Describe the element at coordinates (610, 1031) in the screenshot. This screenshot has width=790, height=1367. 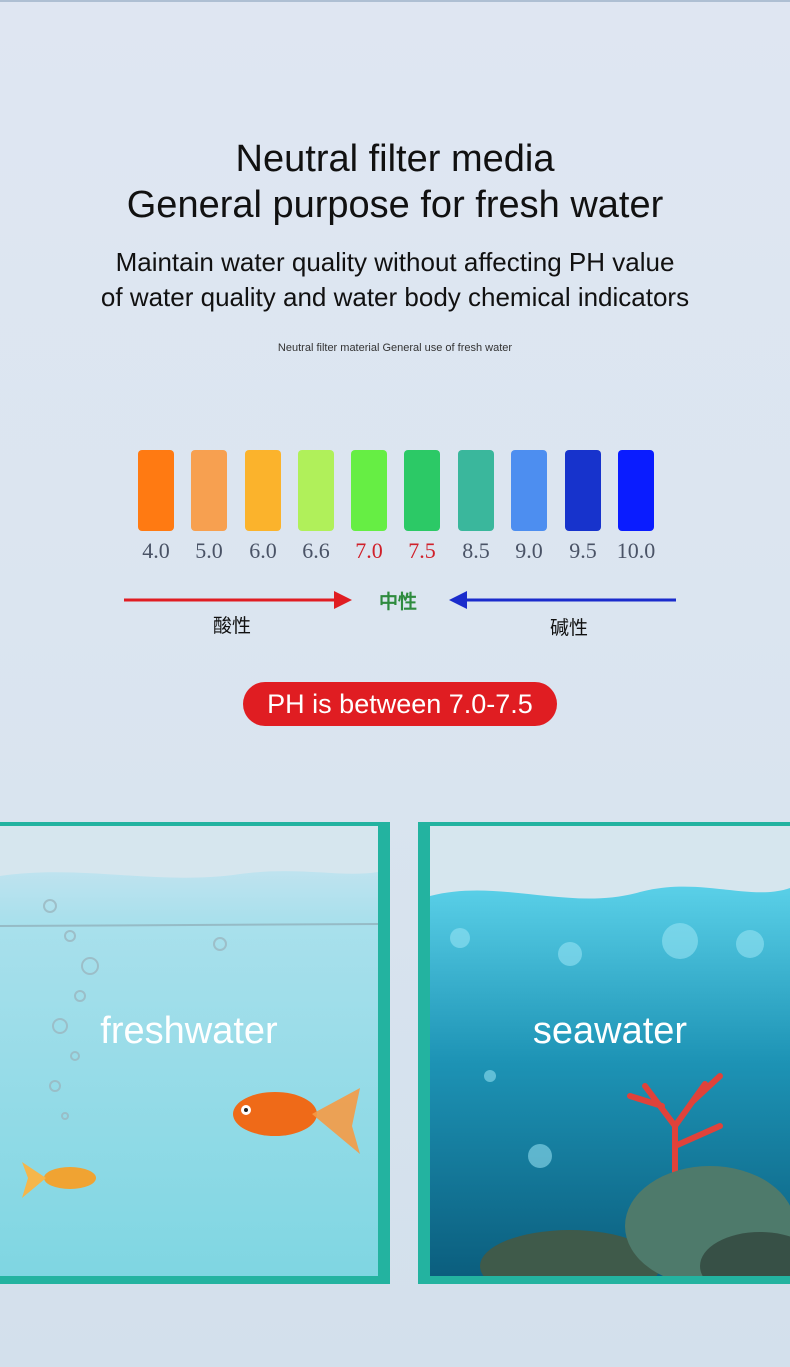
I see `seawater-label: seawater` at that location.